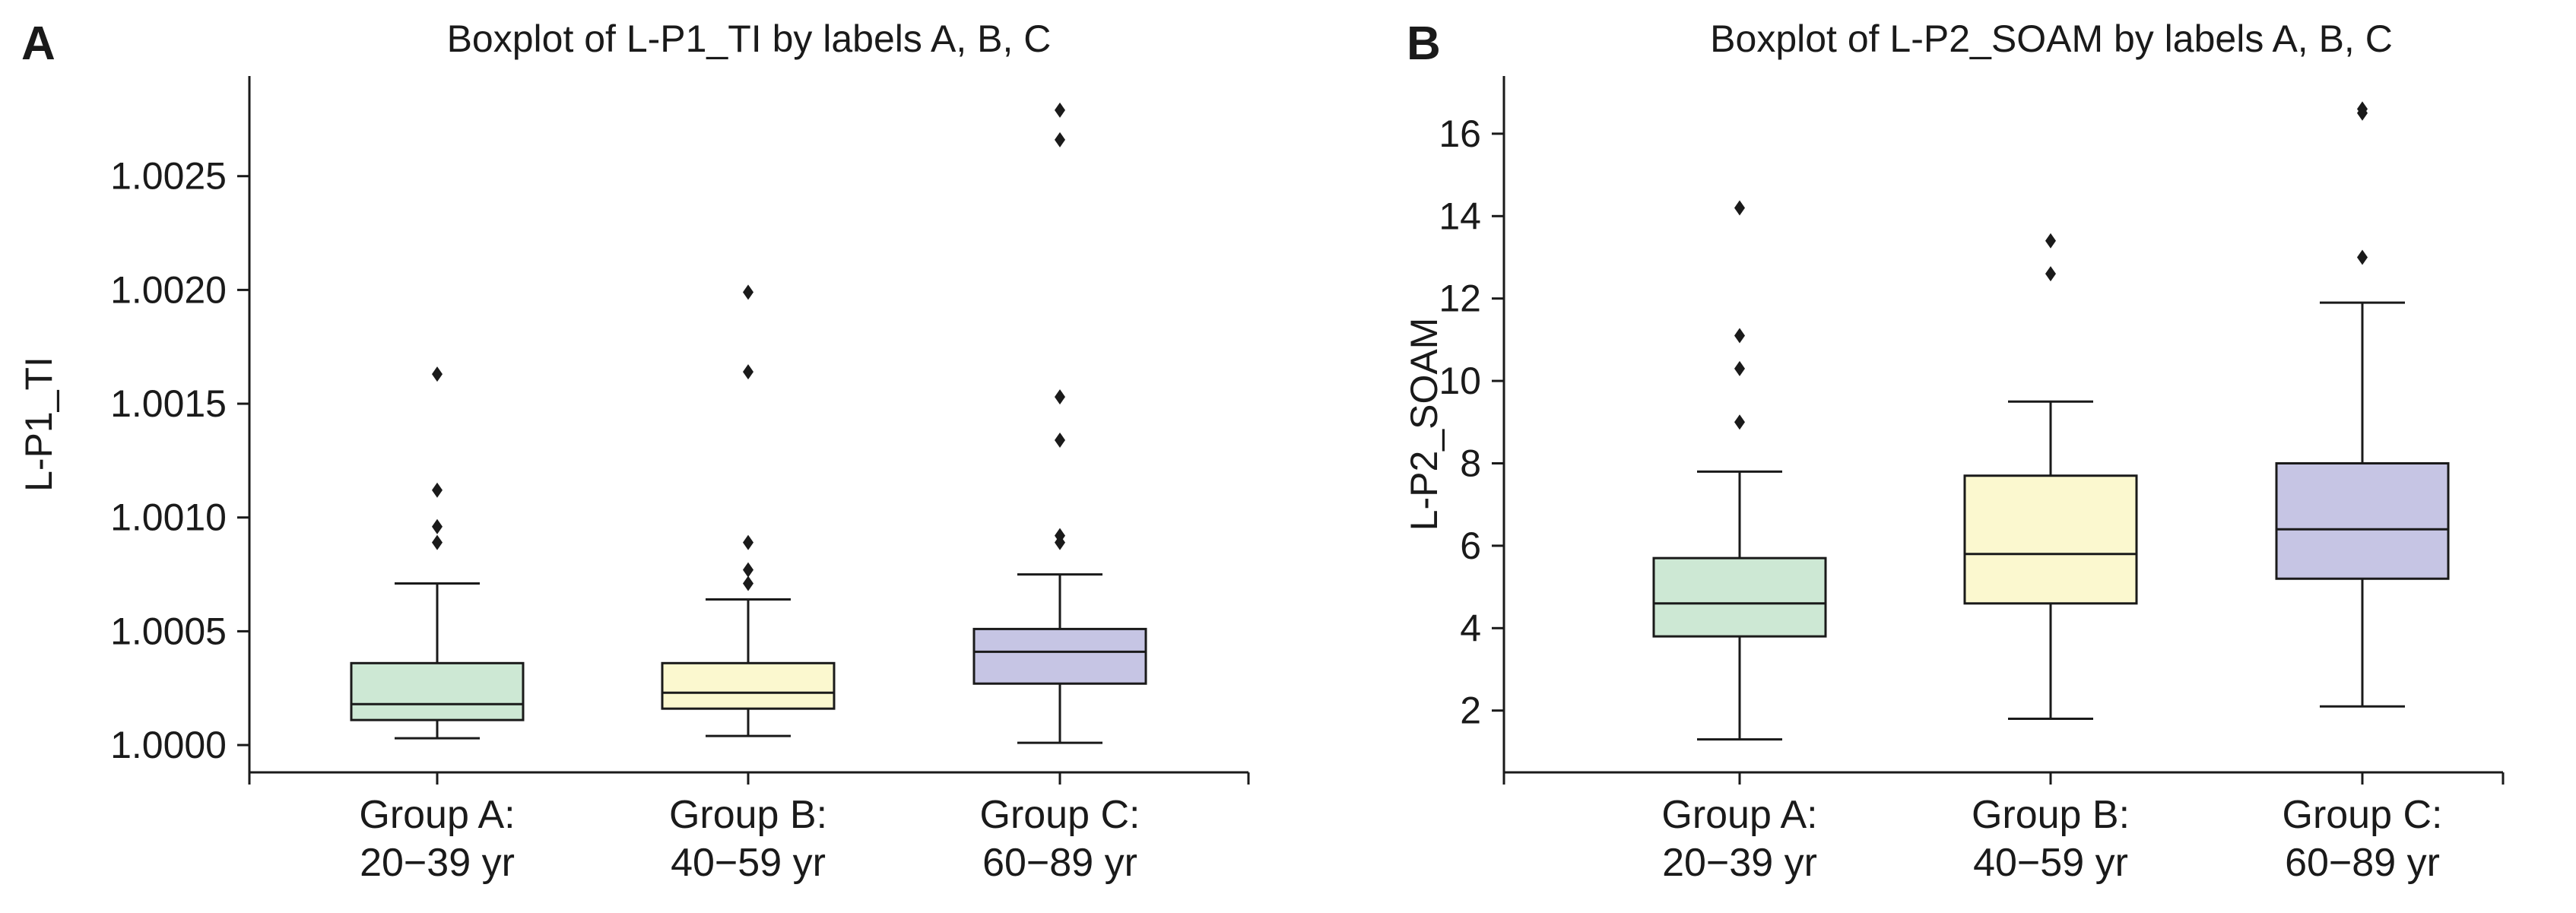 This screenshot has width=2576, height=913. What do you see at coordinates (1460, 134) in the screenshot?
I see `y-tick-label: 16` at bounding box center [1460, 134].